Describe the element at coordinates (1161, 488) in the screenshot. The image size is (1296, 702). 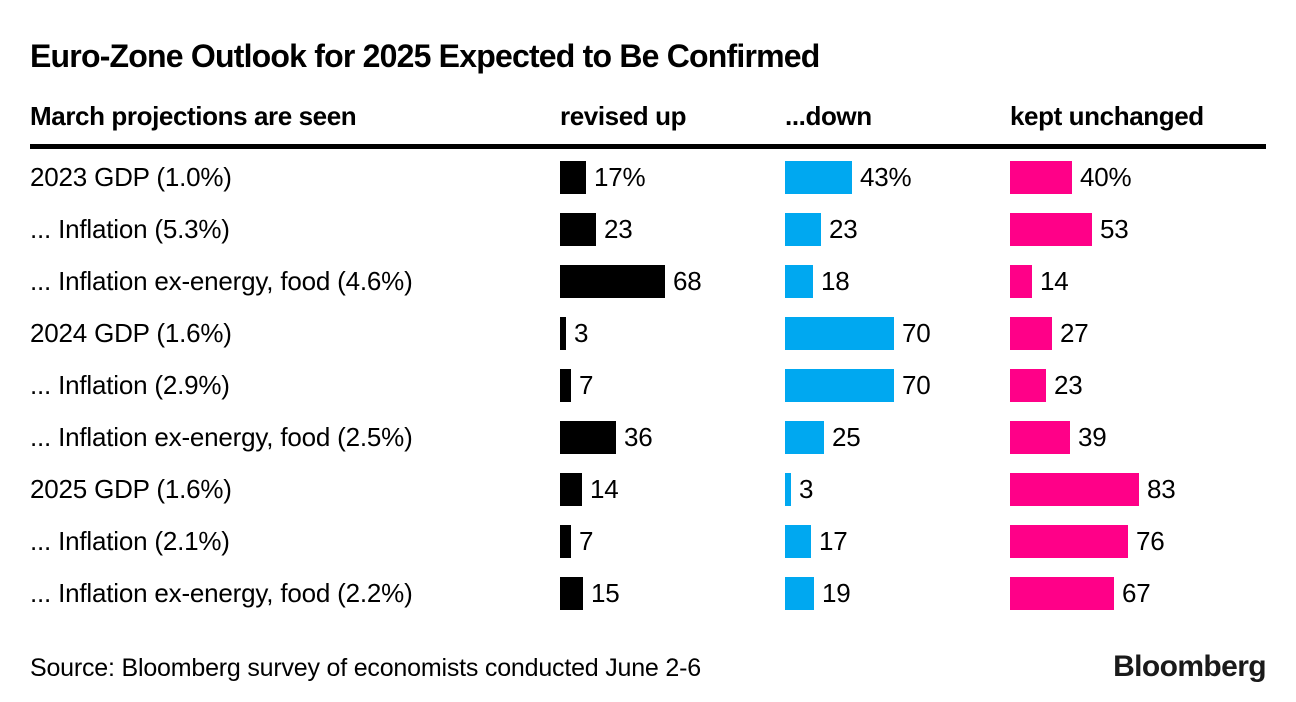
I see `bar-value: 83` at that location.